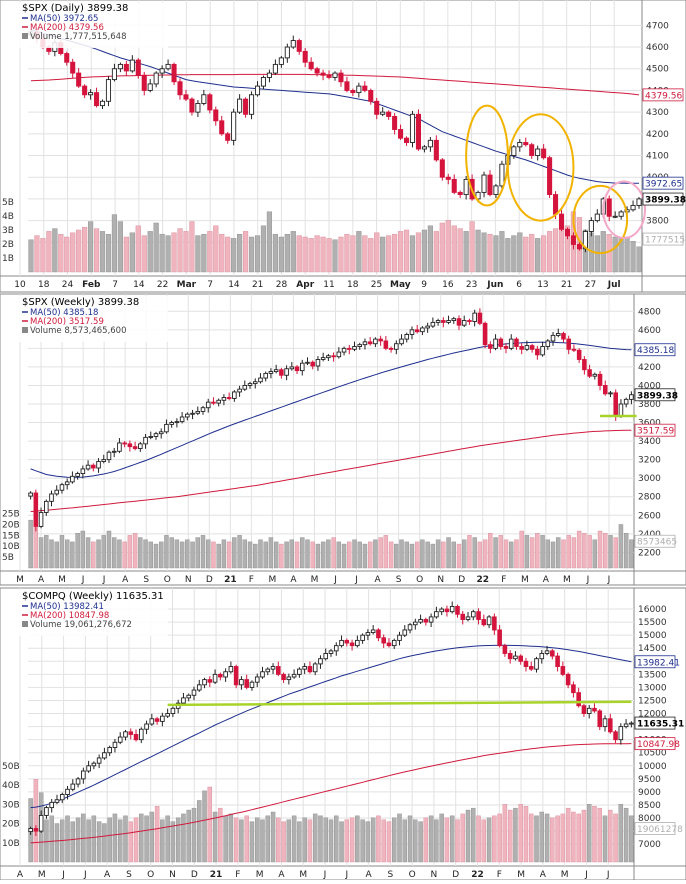 This screenshot has height=884, width=686. Describe the element at coordinates (652, 715) in the screenshot. I see `y-tick-label: 12000` at that location.